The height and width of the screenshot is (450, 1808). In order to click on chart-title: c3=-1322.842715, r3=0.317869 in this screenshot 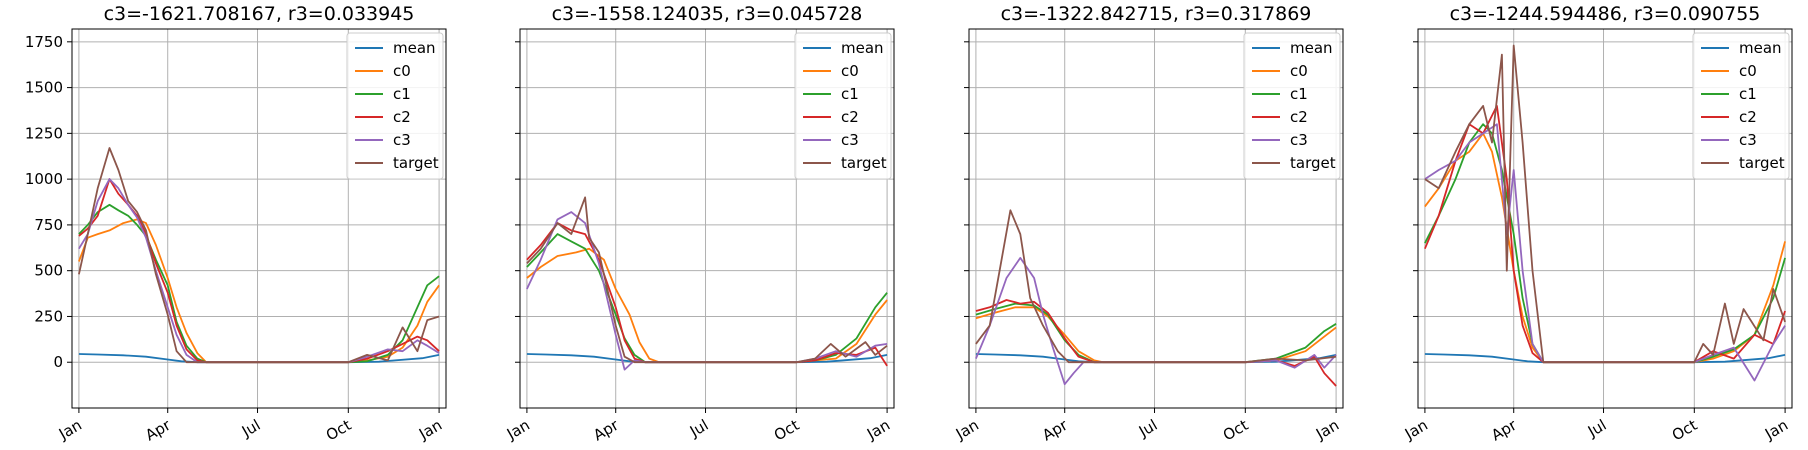, I will do `click(1156, 14)`.